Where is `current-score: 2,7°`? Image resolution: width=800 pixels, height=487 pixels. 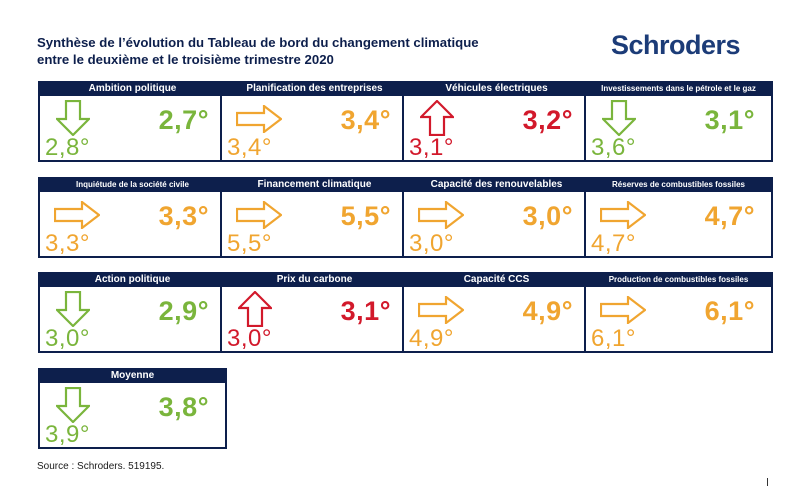
current-score: 2,7° is located at coordinates (183, 120).